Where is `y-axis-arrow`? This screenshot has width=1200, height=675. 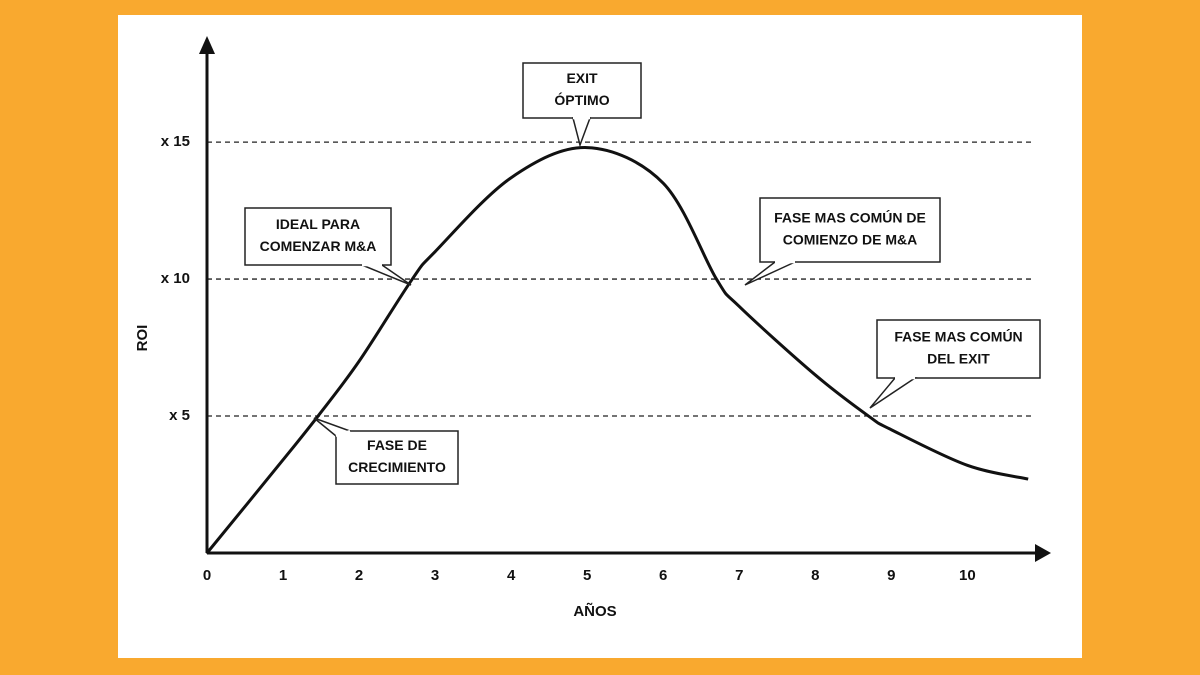
y-axis-arrow is located at coordinates (207, 45).